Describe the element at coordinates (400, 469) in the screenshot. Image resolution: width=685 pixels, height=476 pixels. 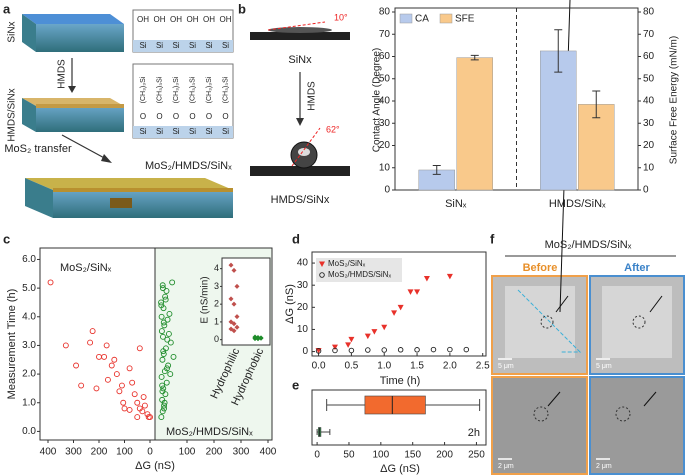
I see `x-axis-label: ΔG (nS)` at that location.